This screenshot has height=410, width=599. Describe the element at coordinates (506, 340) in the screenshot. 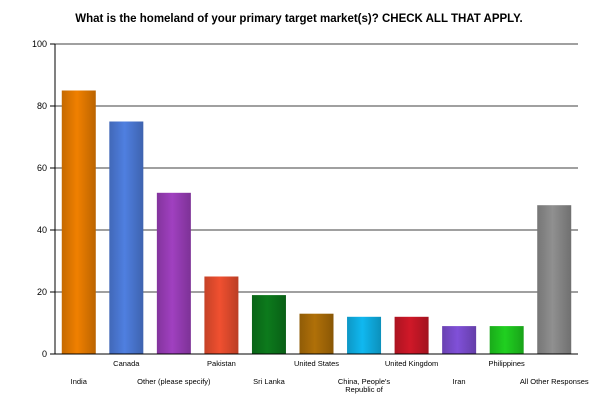

I see `bar-philippines` at that location.